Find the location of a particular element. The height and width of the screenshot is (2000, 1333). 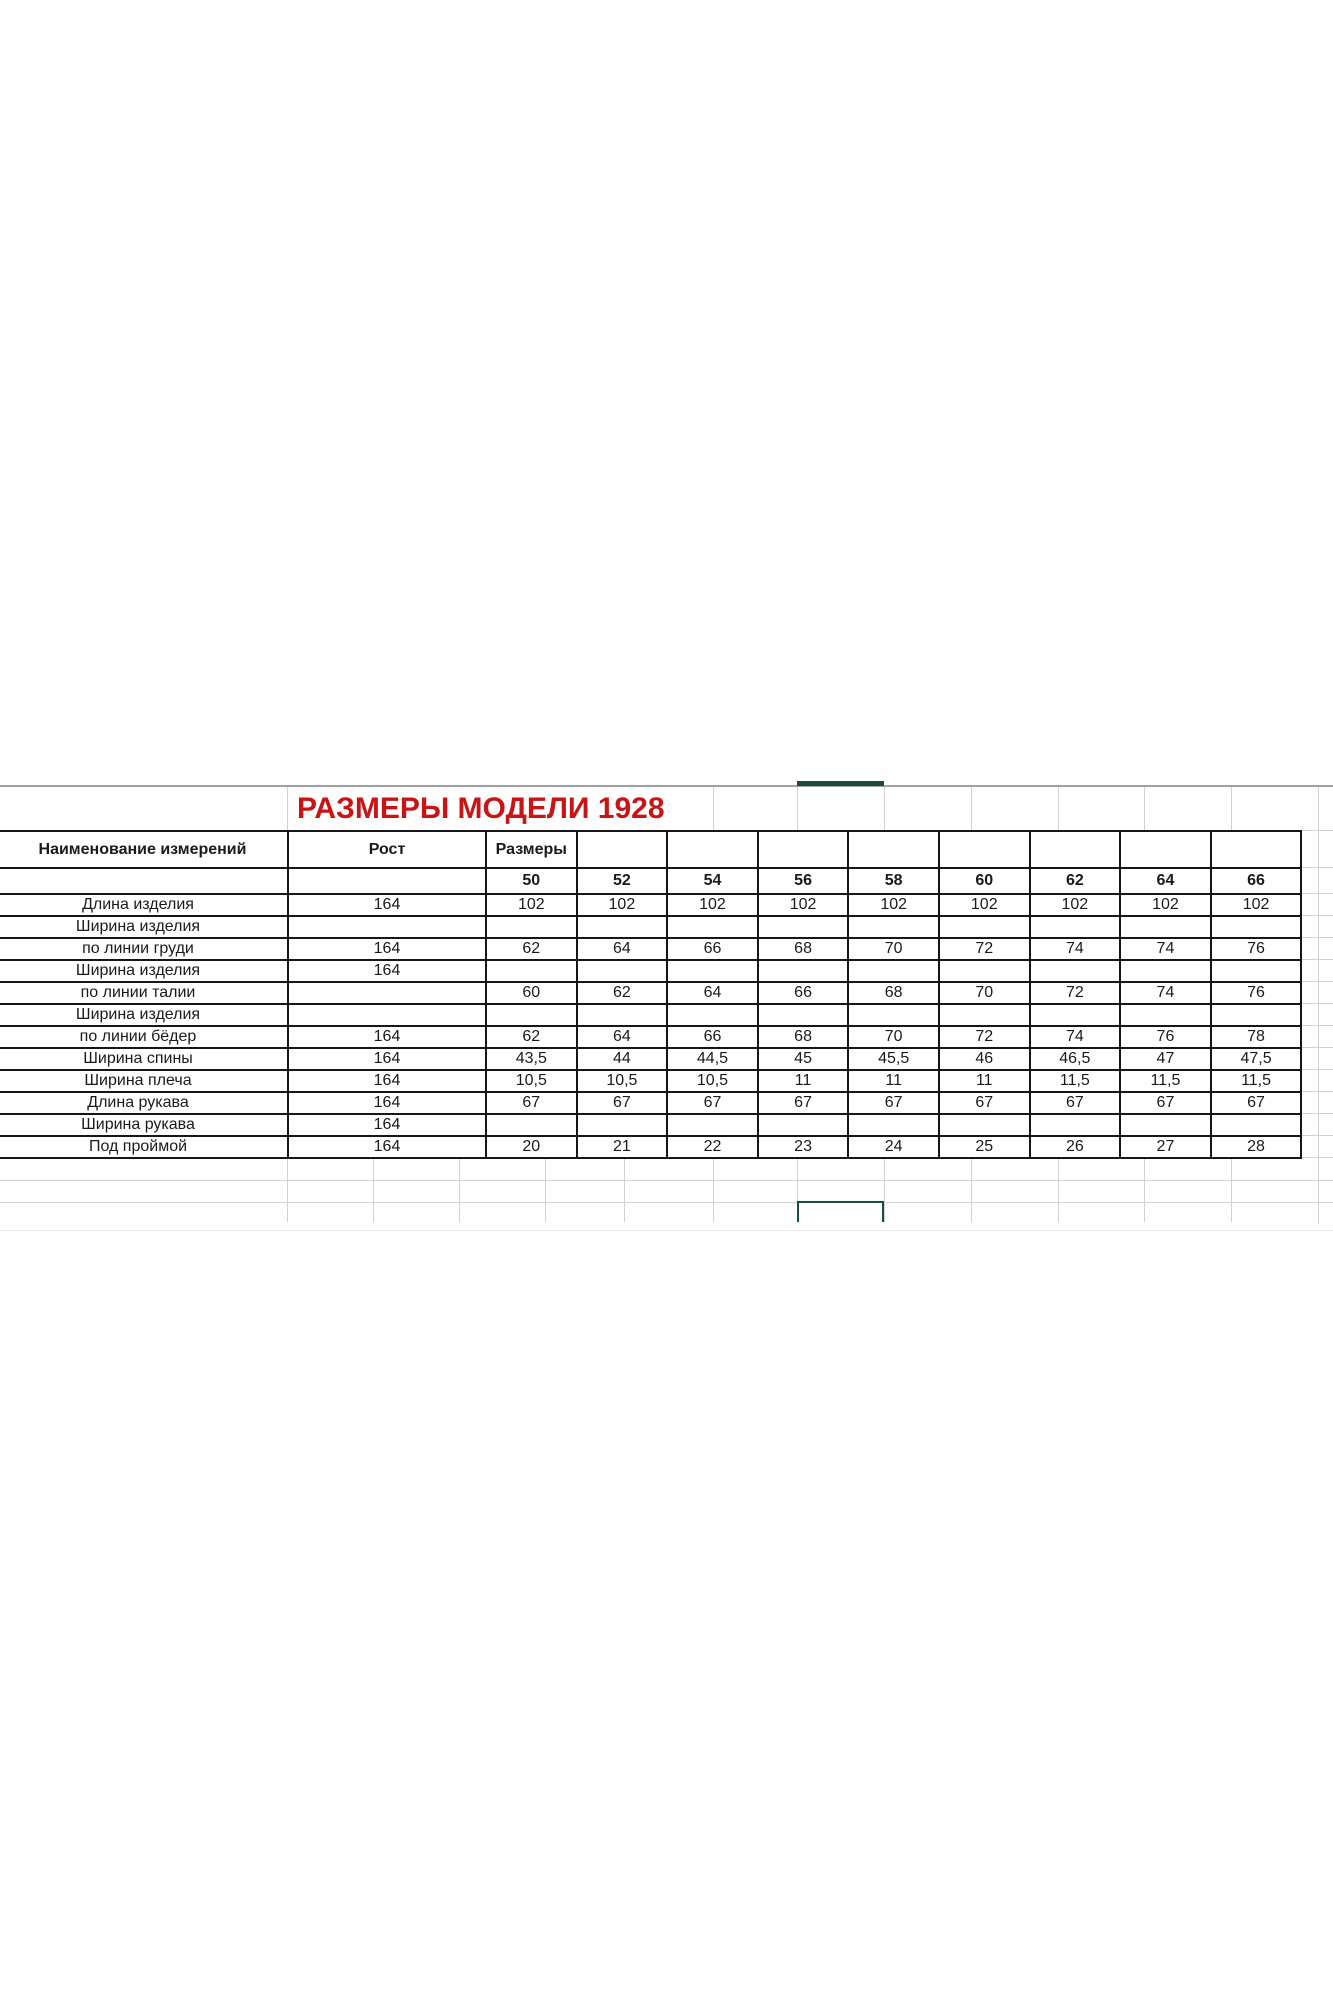

row-label-cell: Ширина рукава is located at coordinates (144, 1125).